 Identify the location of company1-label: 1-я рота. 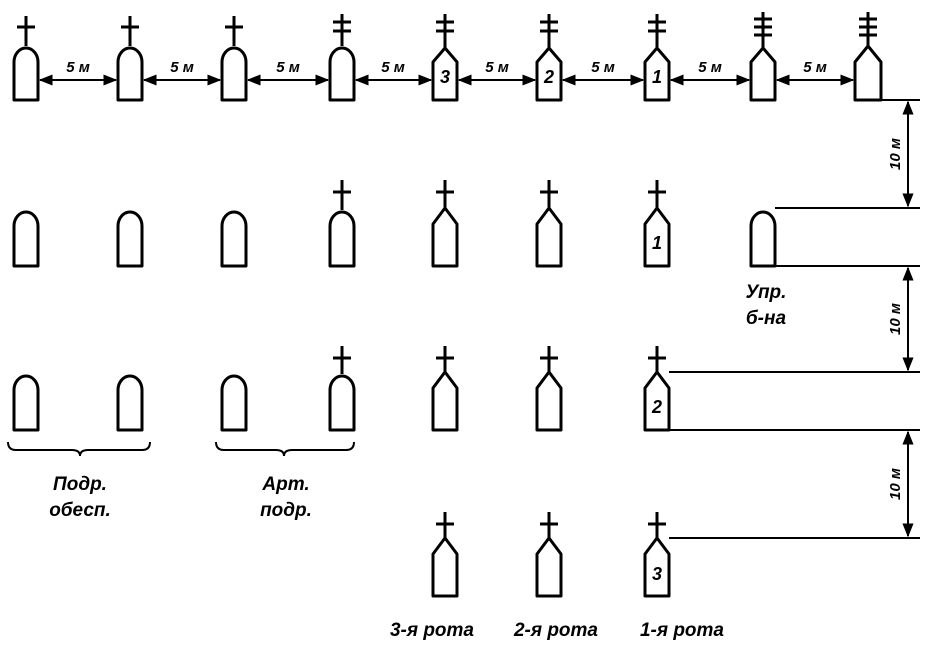
(682, 630).